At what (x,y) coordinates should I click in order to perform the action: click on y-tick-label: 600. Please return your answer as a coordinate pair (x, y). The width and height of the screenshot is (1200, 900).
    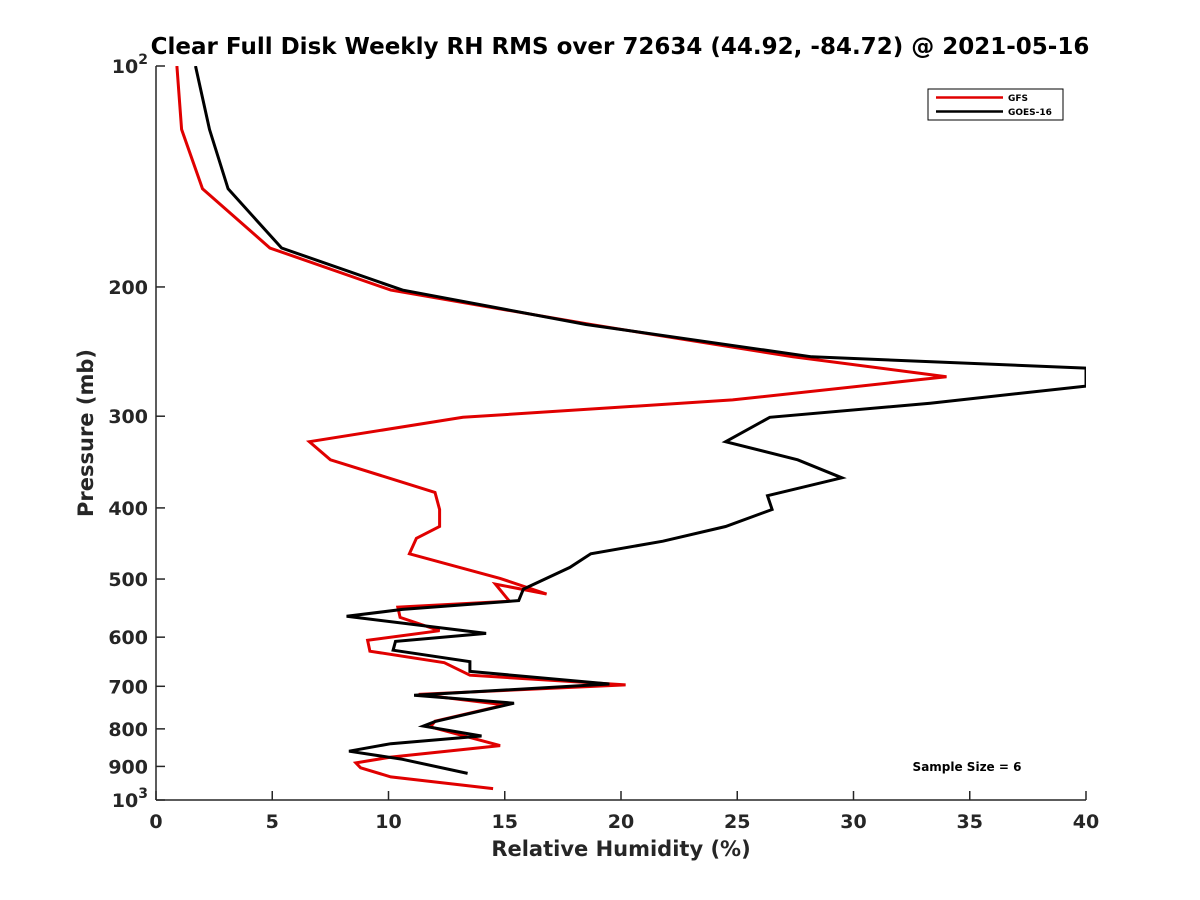
    Looking at the image, I should click on (128, 638).